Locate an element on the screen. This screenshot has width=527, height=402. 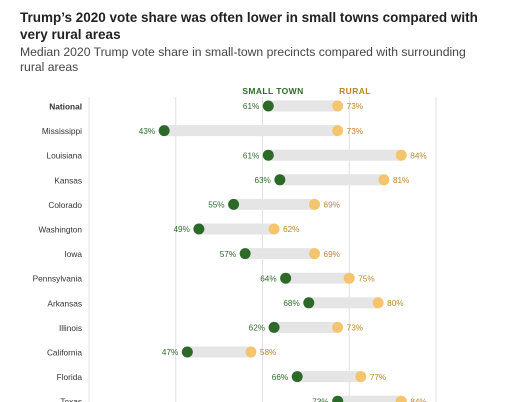
small-town-value-label: 63% is located at coordinates (262, 180).